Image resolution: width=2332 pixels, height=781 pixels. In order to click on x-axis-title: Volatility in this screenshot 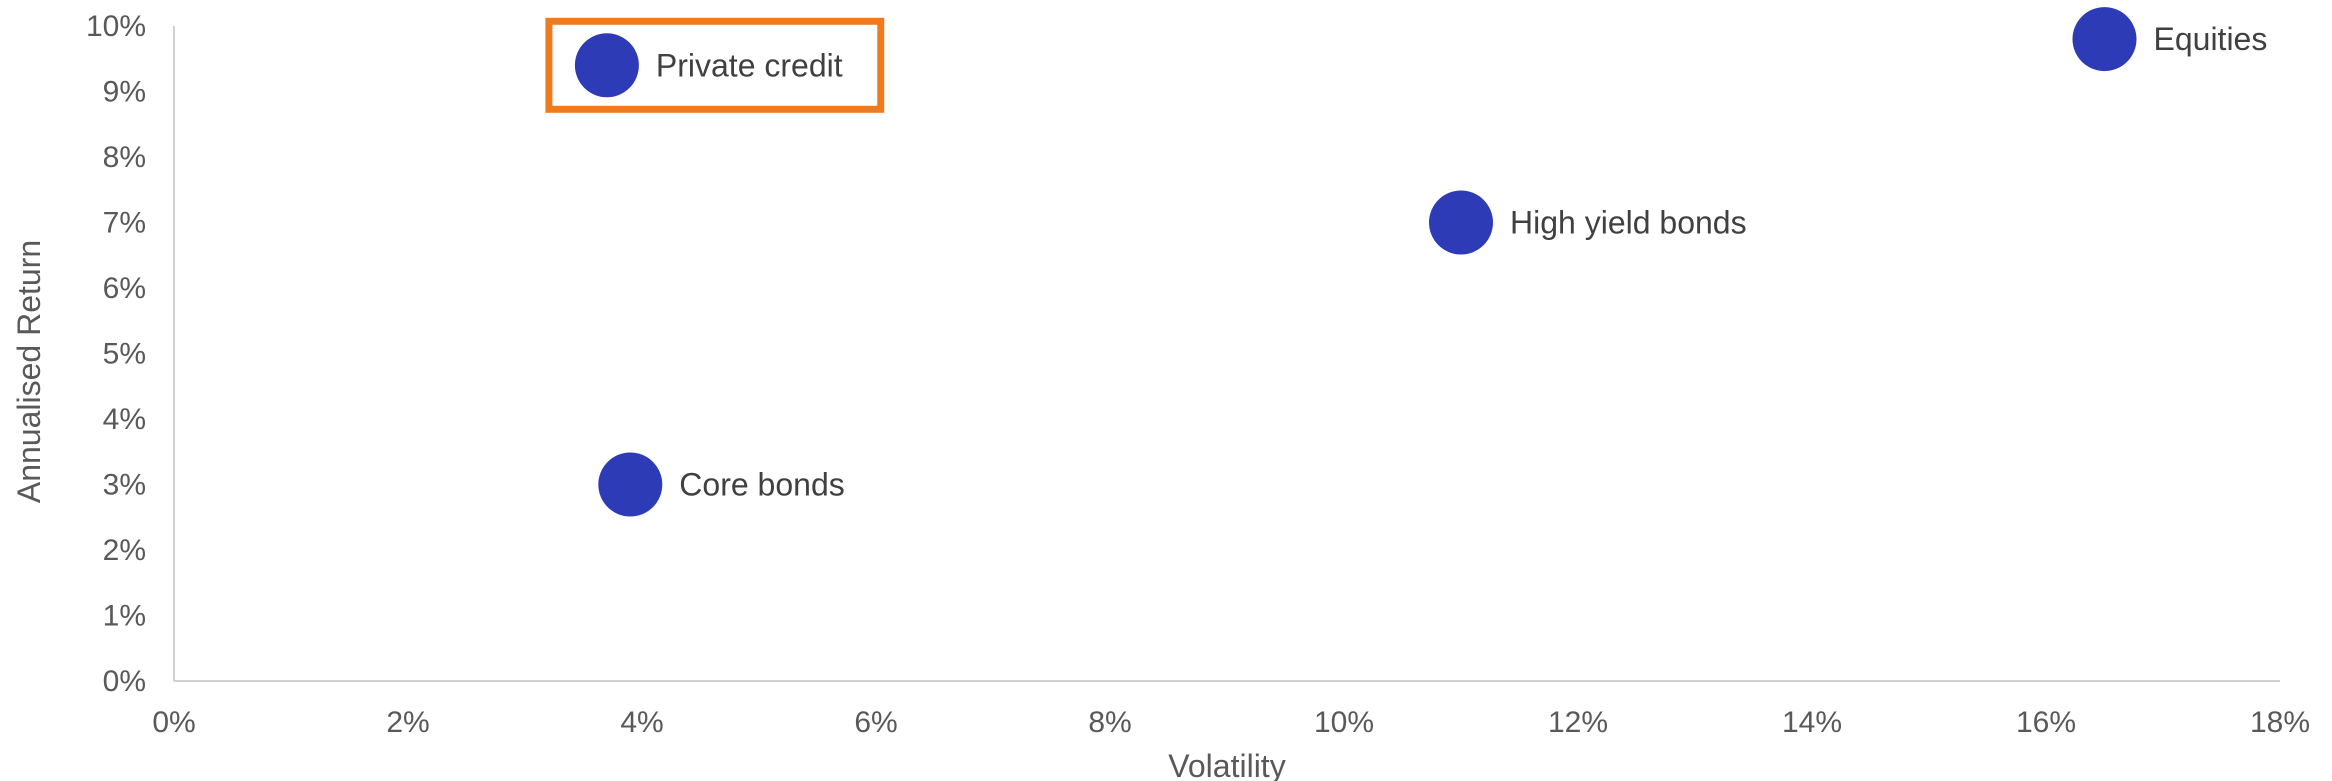, I will do `click(1226, 764)`.